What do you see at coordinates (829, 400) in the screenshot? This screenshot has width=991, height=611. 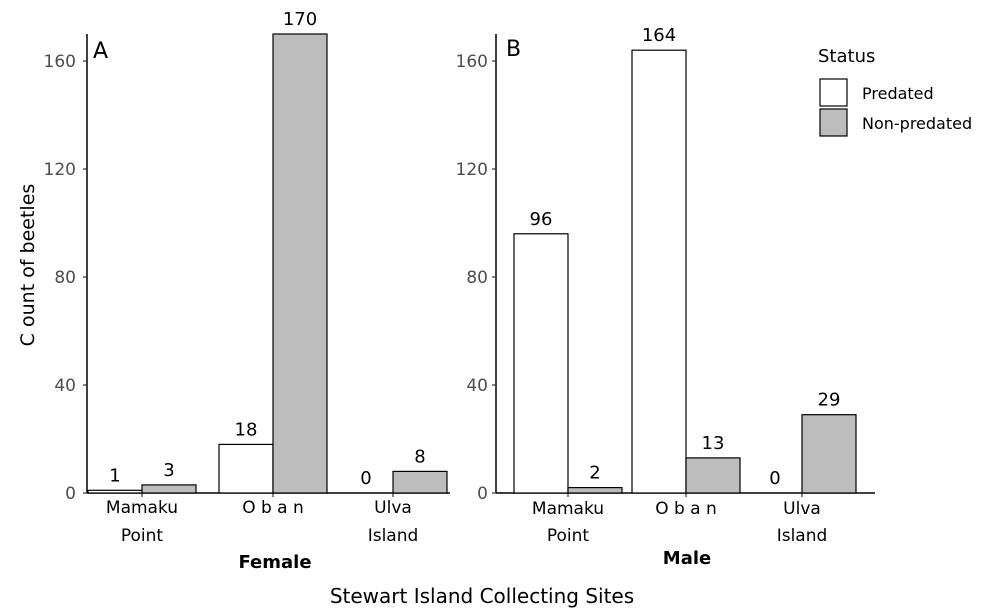 I see `data-label: 29` at bounding box center [829, 400].